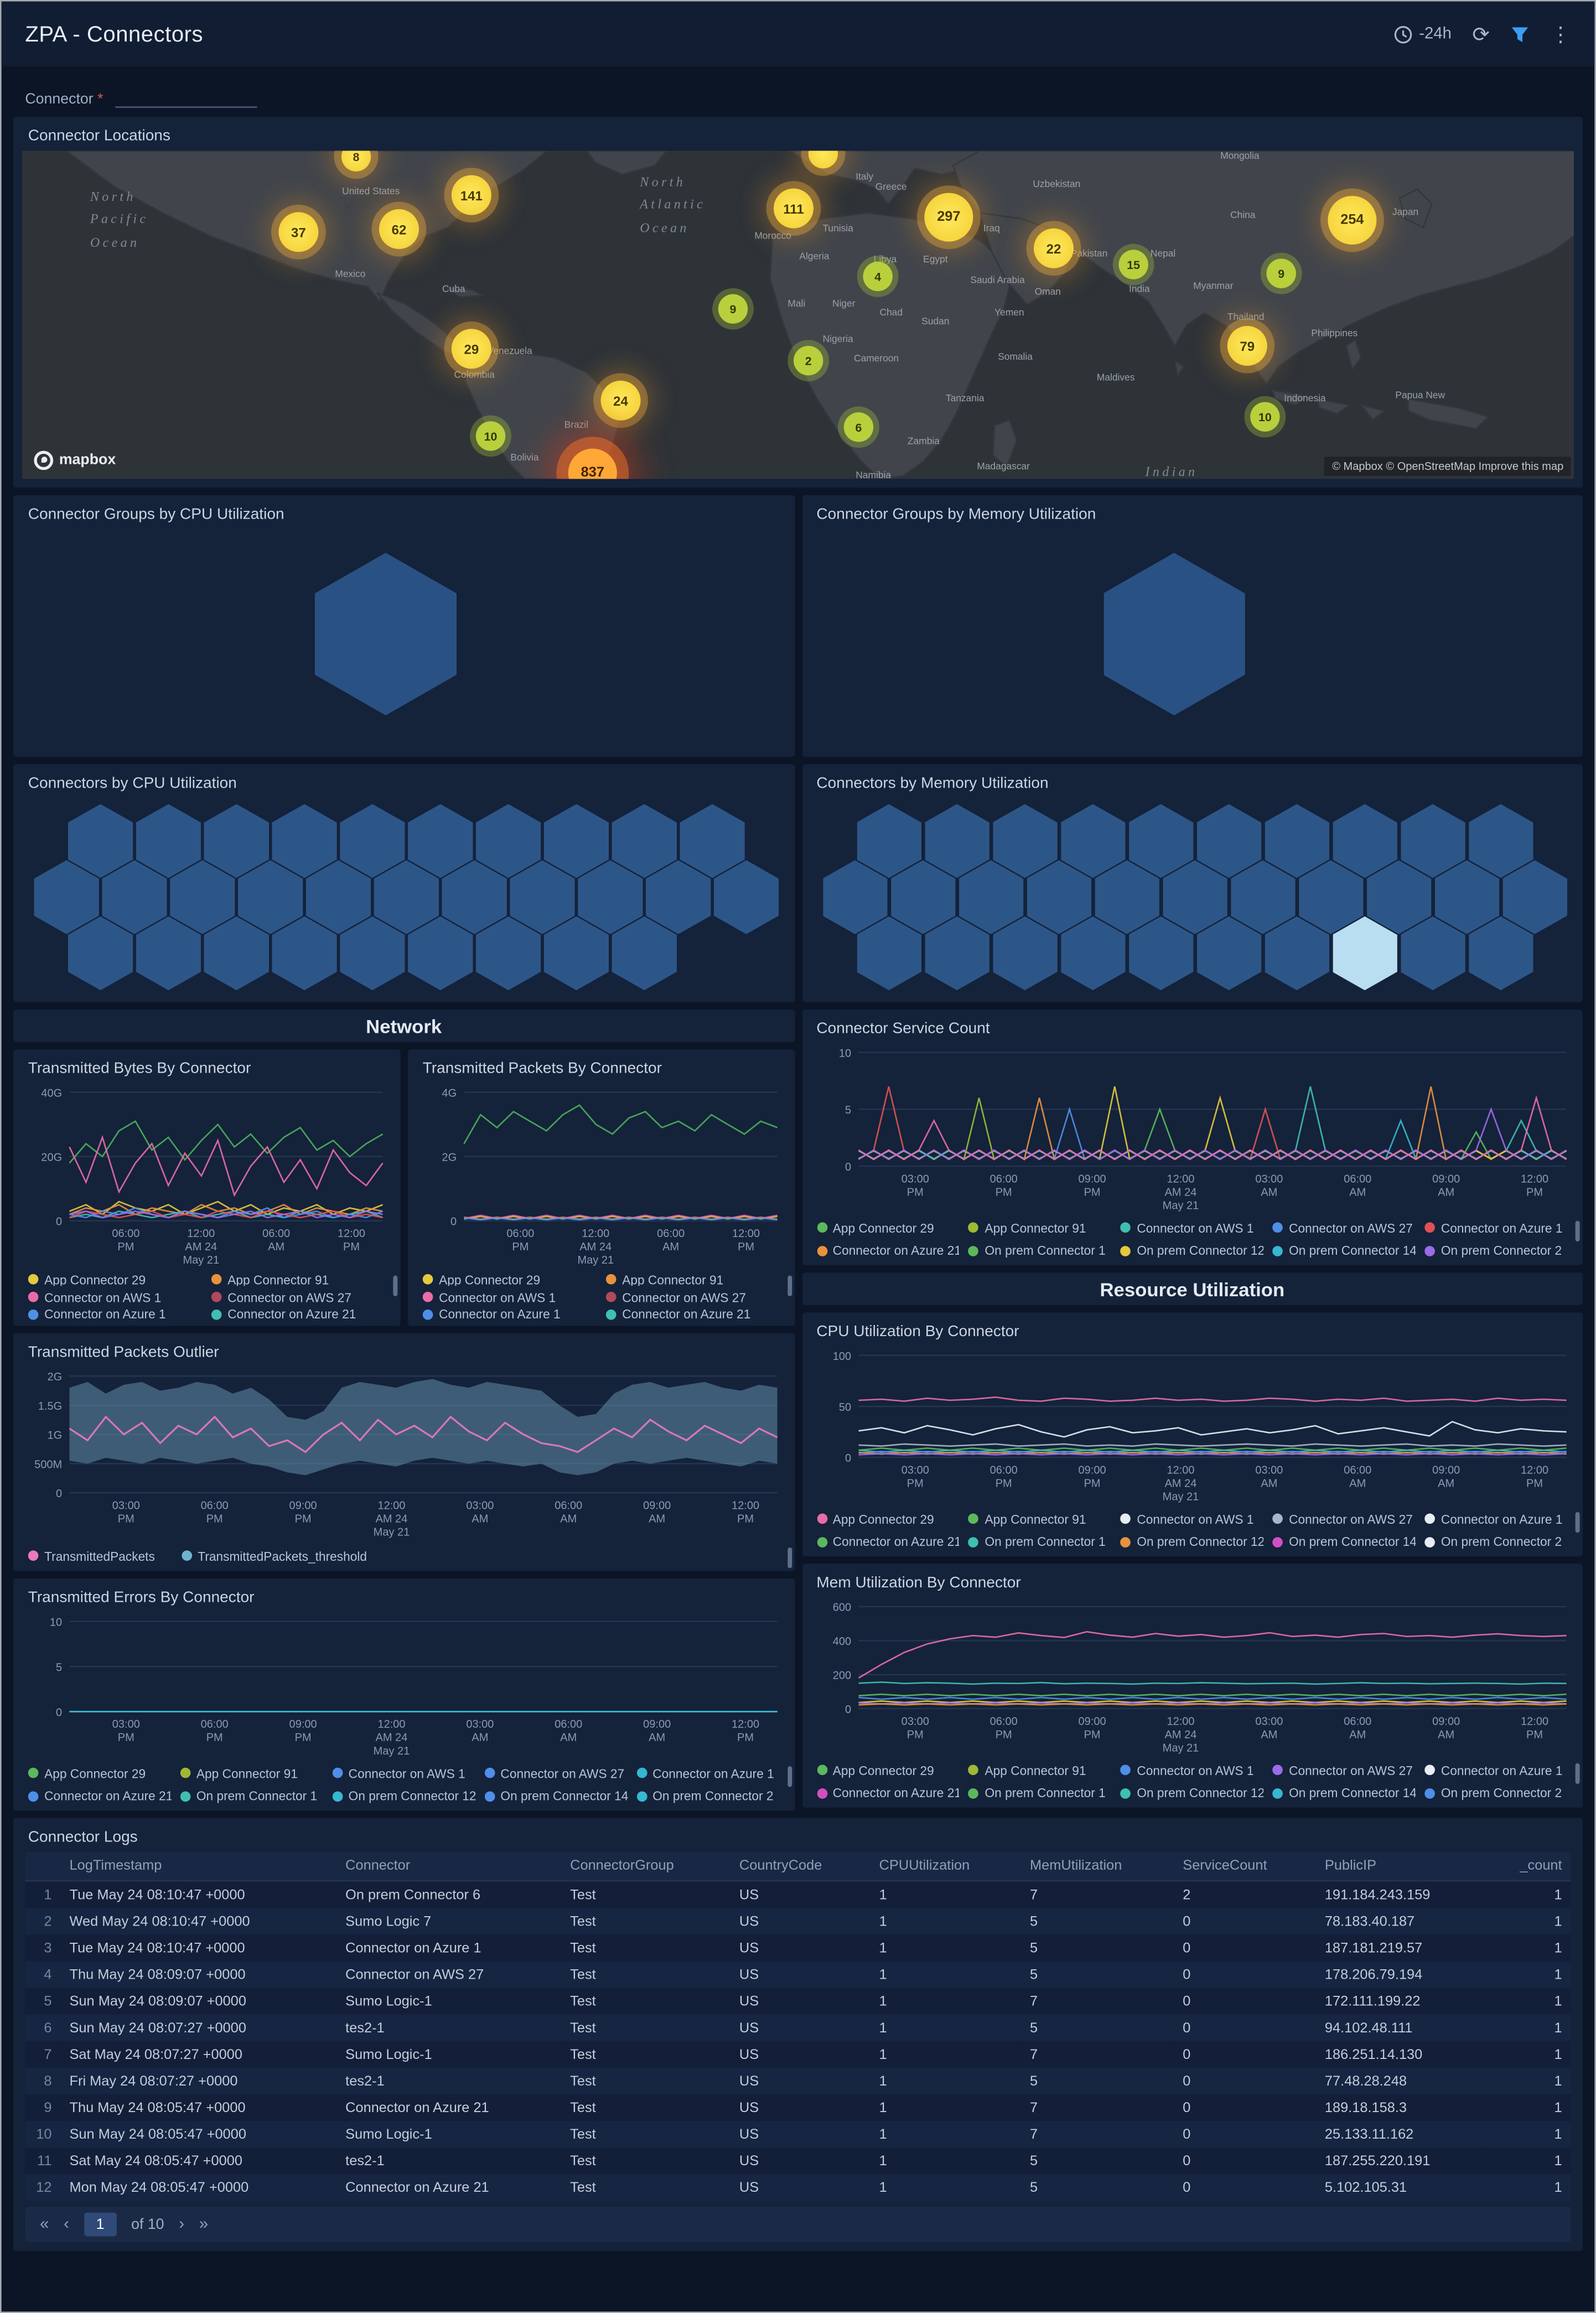 Image resolution: width=1596 pixels, height=2313 pixels. Describe the element at coordinates (204, 2224) in the screenshot. I see `last-page-button: »` at that location.